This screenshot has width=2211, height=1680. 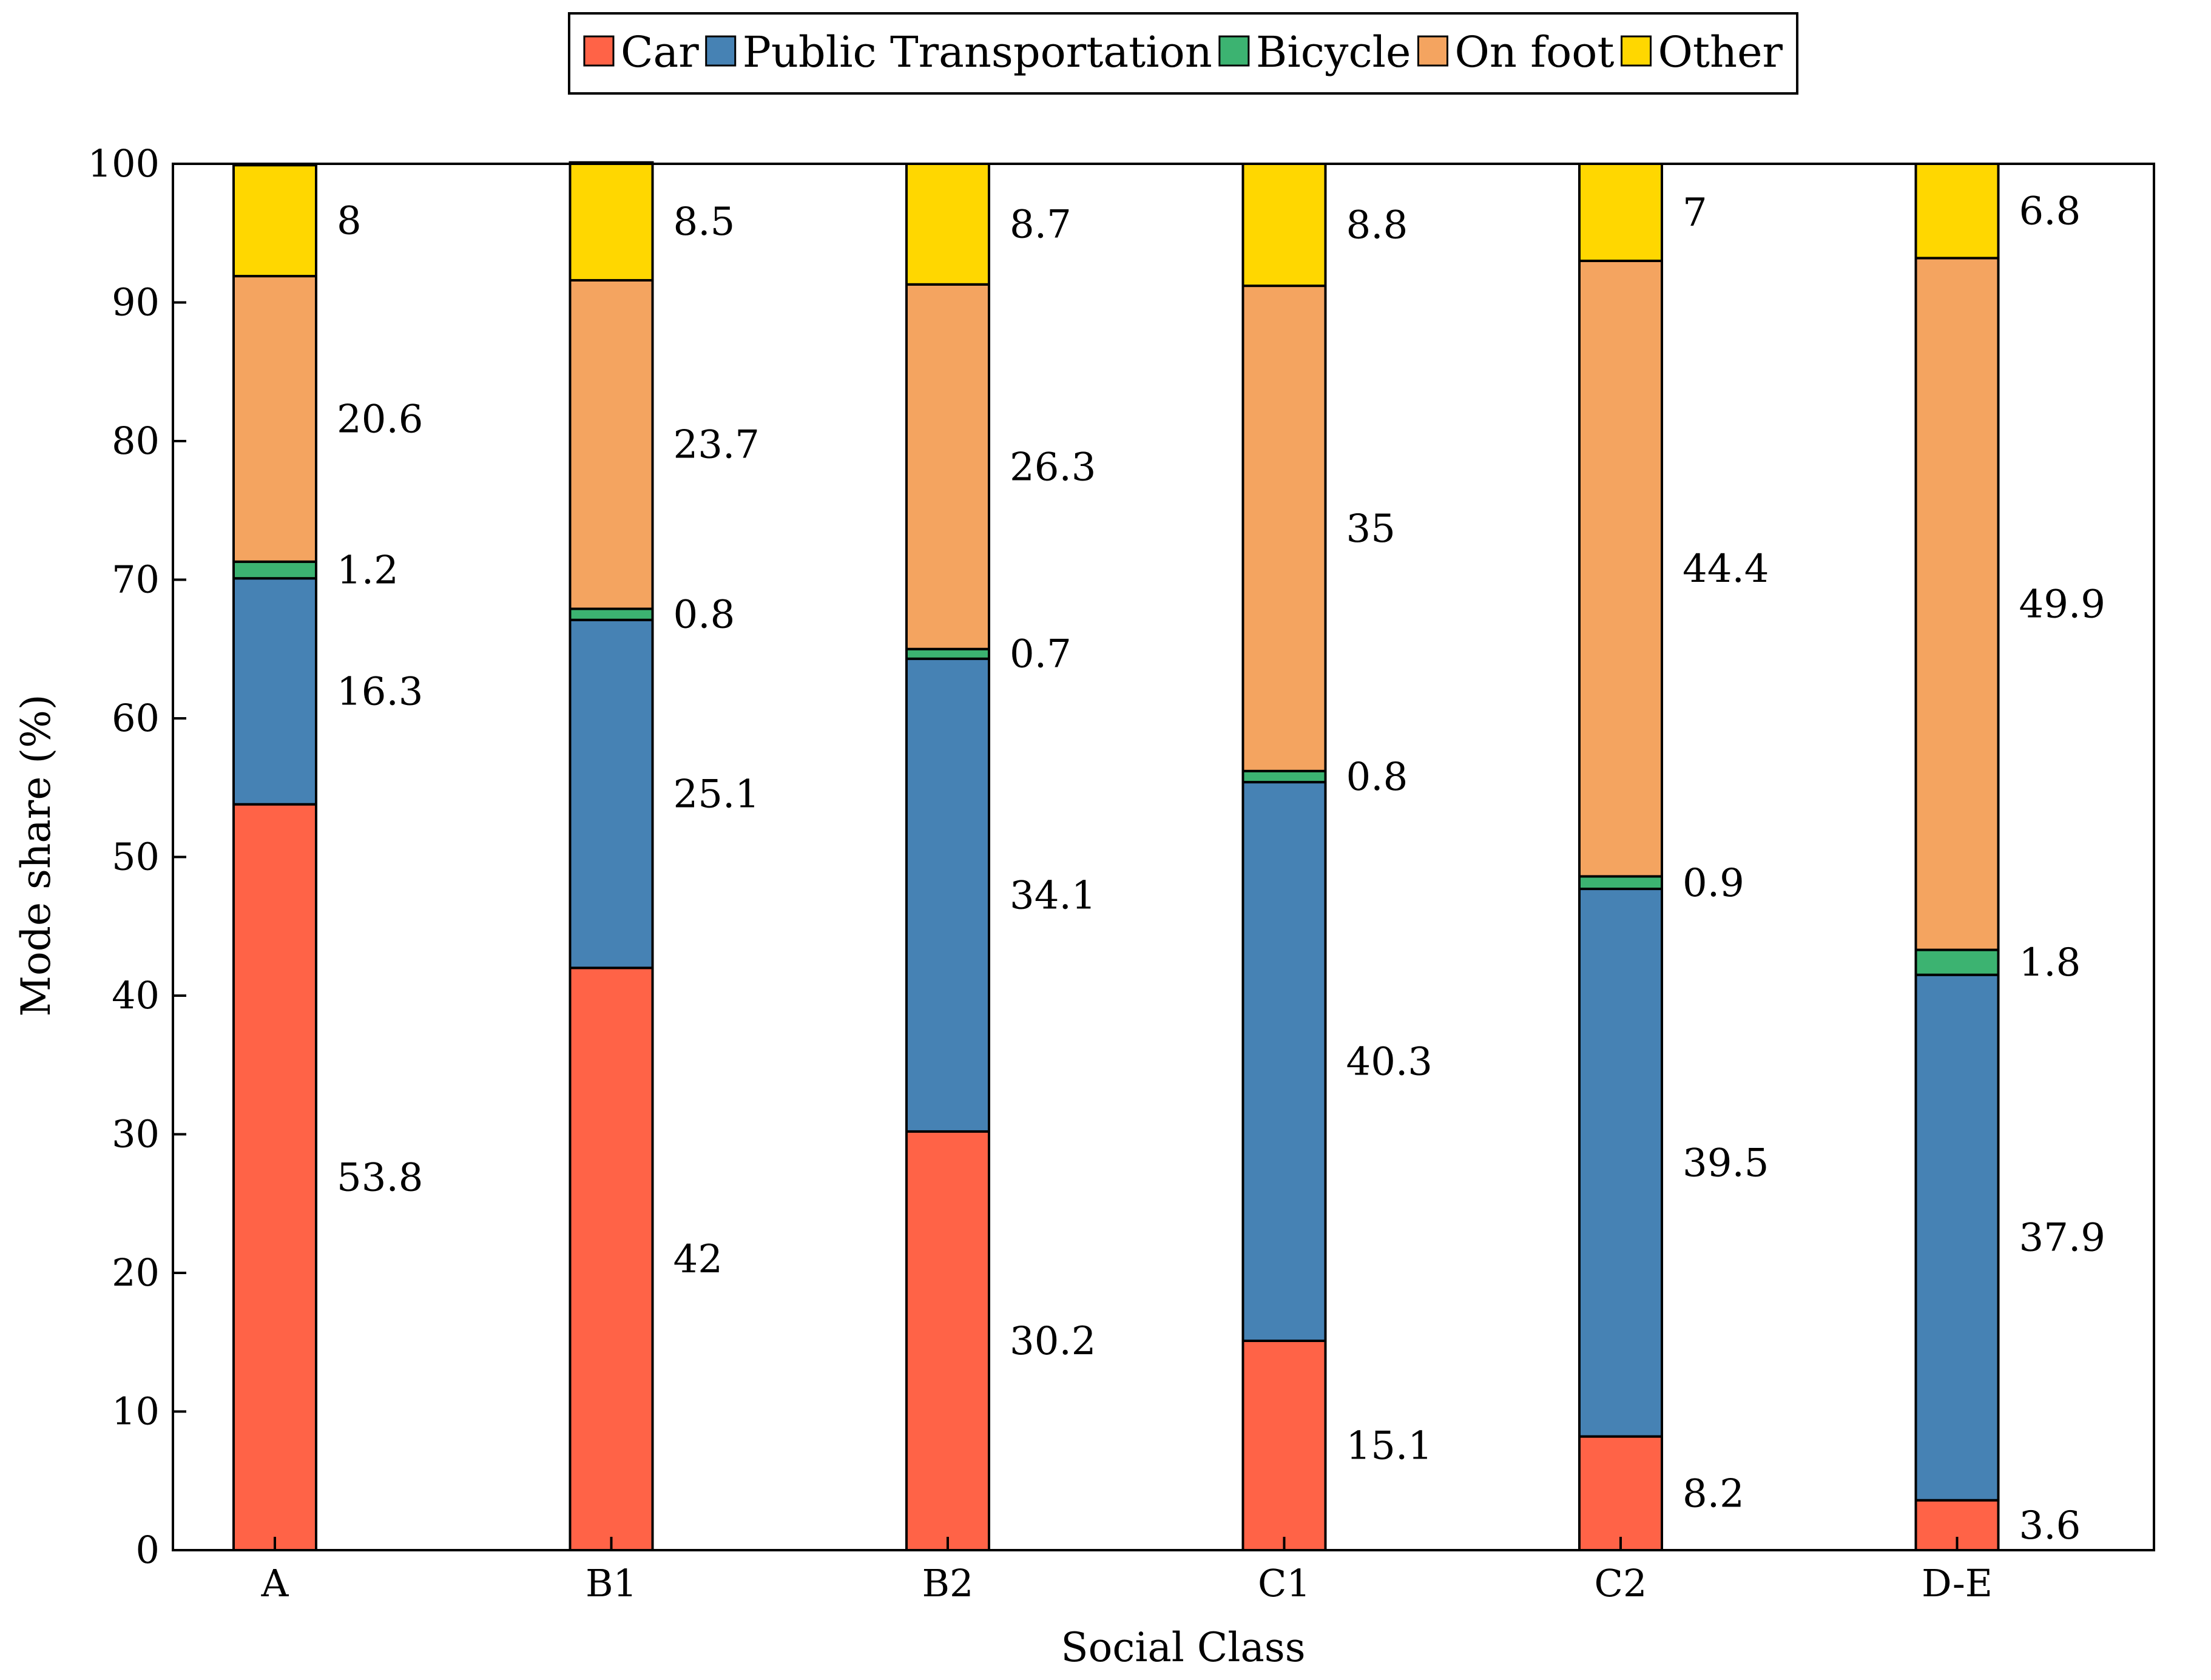 I want to click on y-tick-label: 80, so click(x=136, y=441).